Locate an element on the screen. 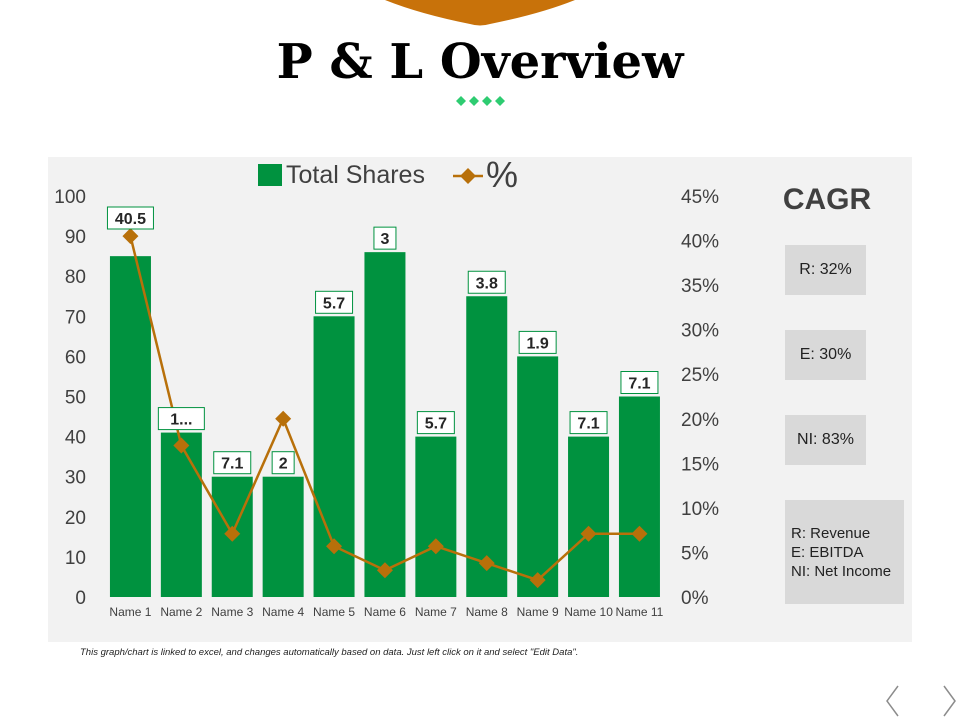 The width and height of the screenshot is (960, 720). y-tick-label: 30 is located at coordinates (75, 478).